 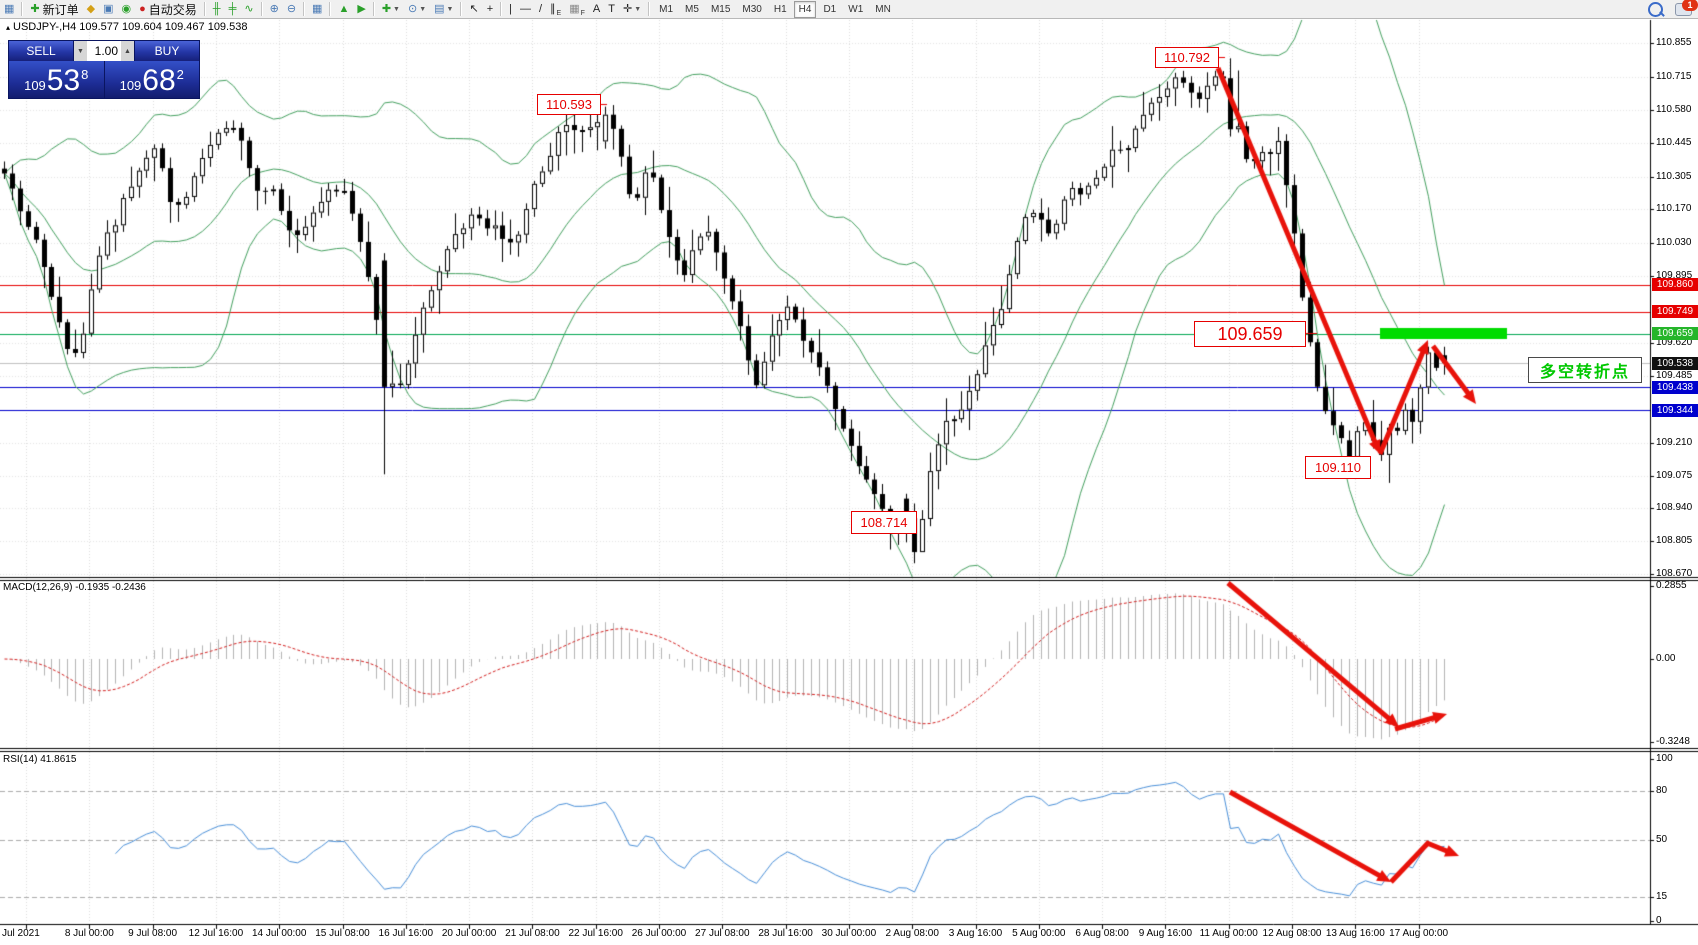 What do you see at coordinates (233, 9) in the screenshot?
I see `candles-chart-icon: ╪` at bounding box center [233, 9].